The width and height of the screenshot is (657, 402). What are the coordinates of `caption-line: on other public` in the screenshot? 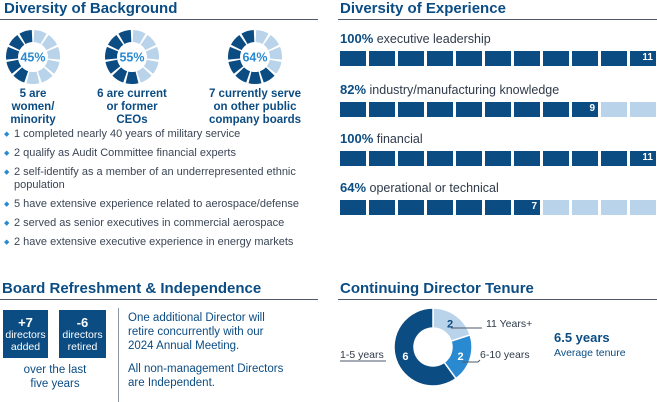 It's located at (255, 107).